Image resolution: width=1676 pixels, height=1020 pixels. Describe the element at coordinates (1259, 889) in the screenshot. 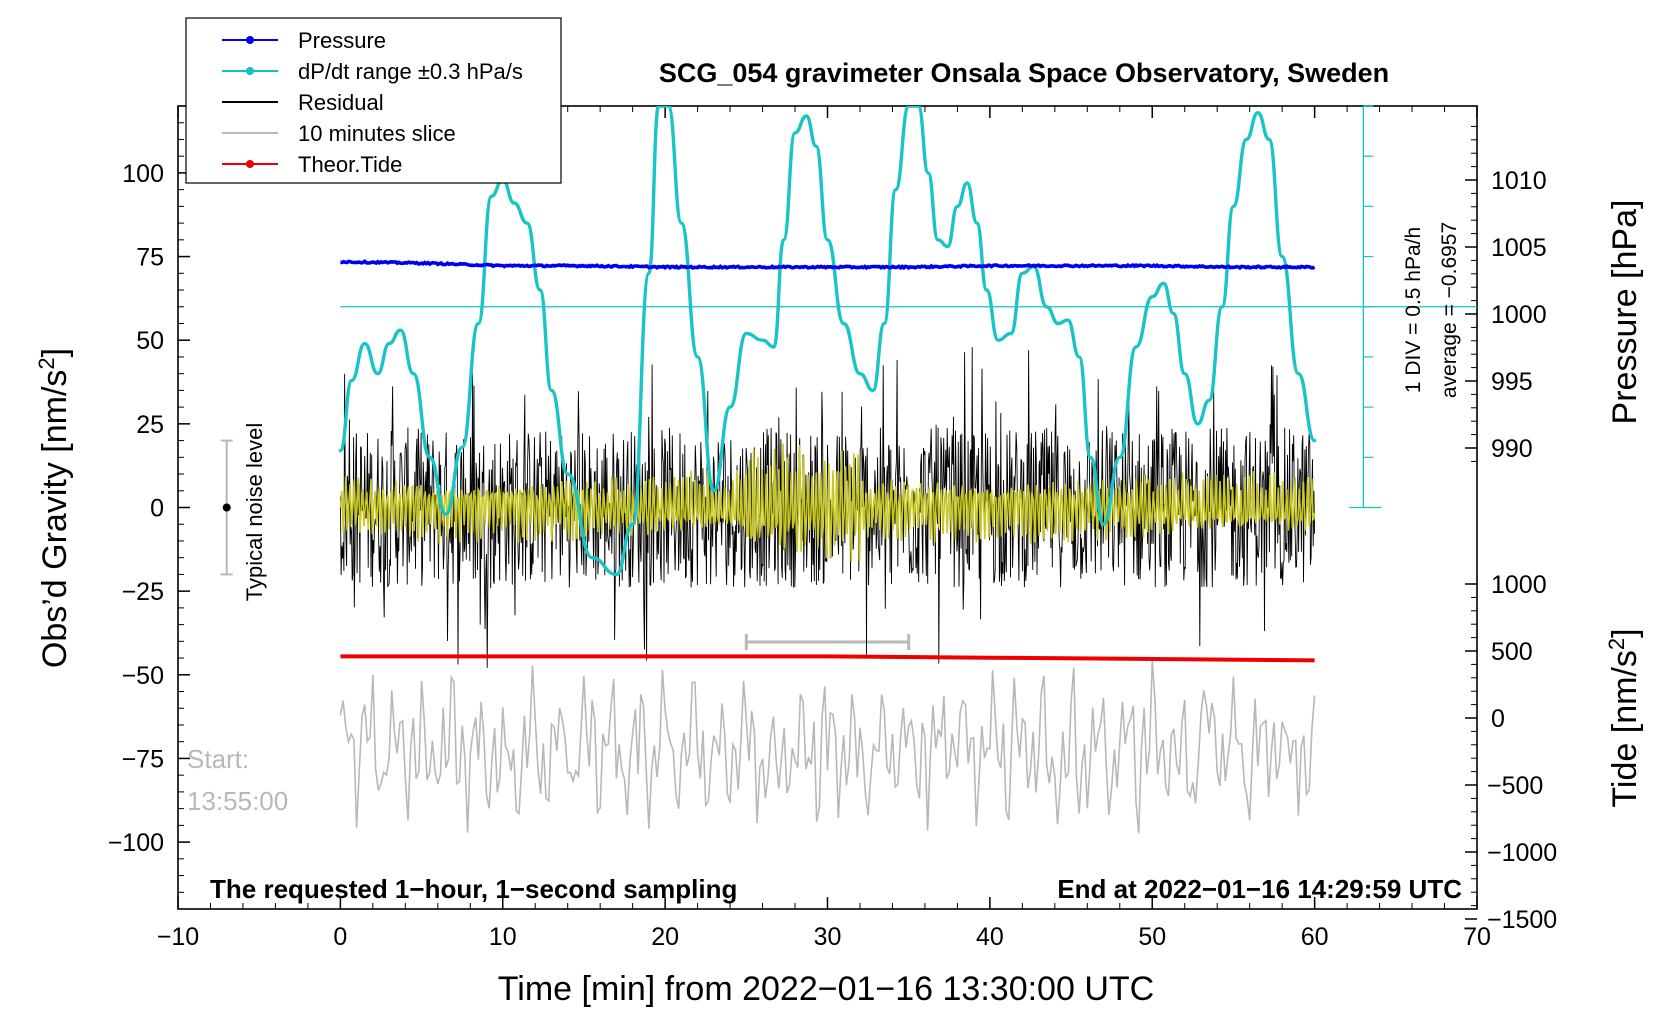

I see `end-time-note: End at 2022−01−16 14:29:59 UTC` at that location.